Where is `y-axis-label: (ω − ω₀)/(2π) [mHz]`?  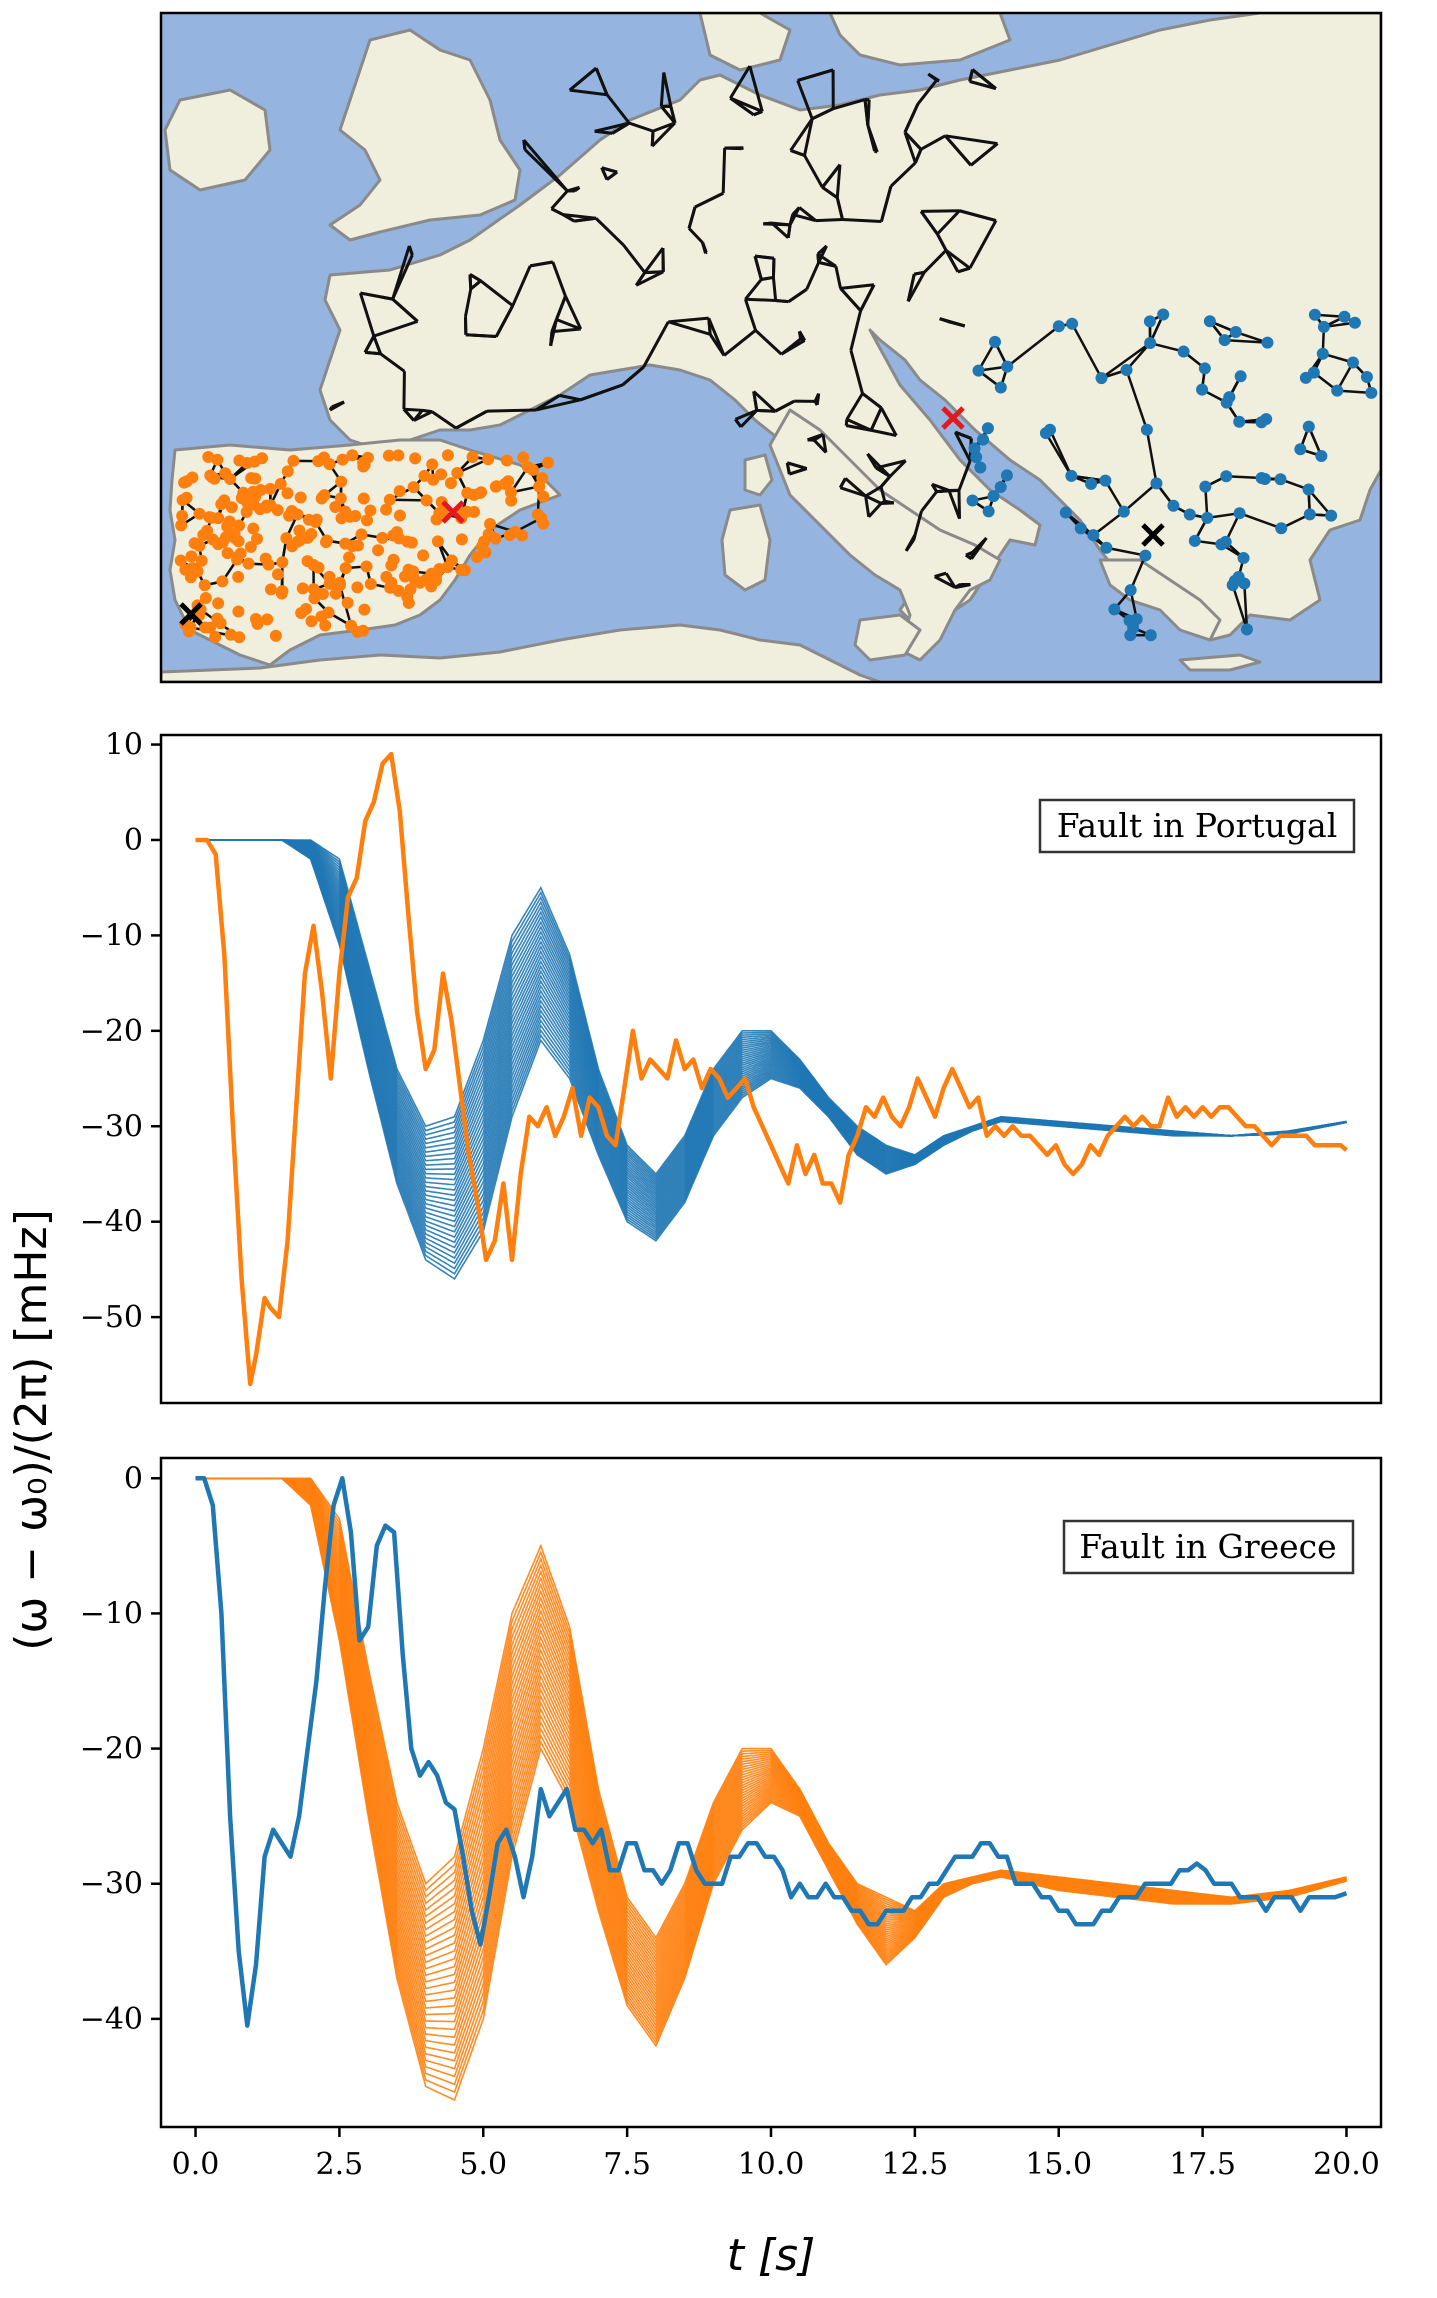 y-axis-label: (ω − ω₀)/(2π) [mHz] is located at coordinates (31, 1430).